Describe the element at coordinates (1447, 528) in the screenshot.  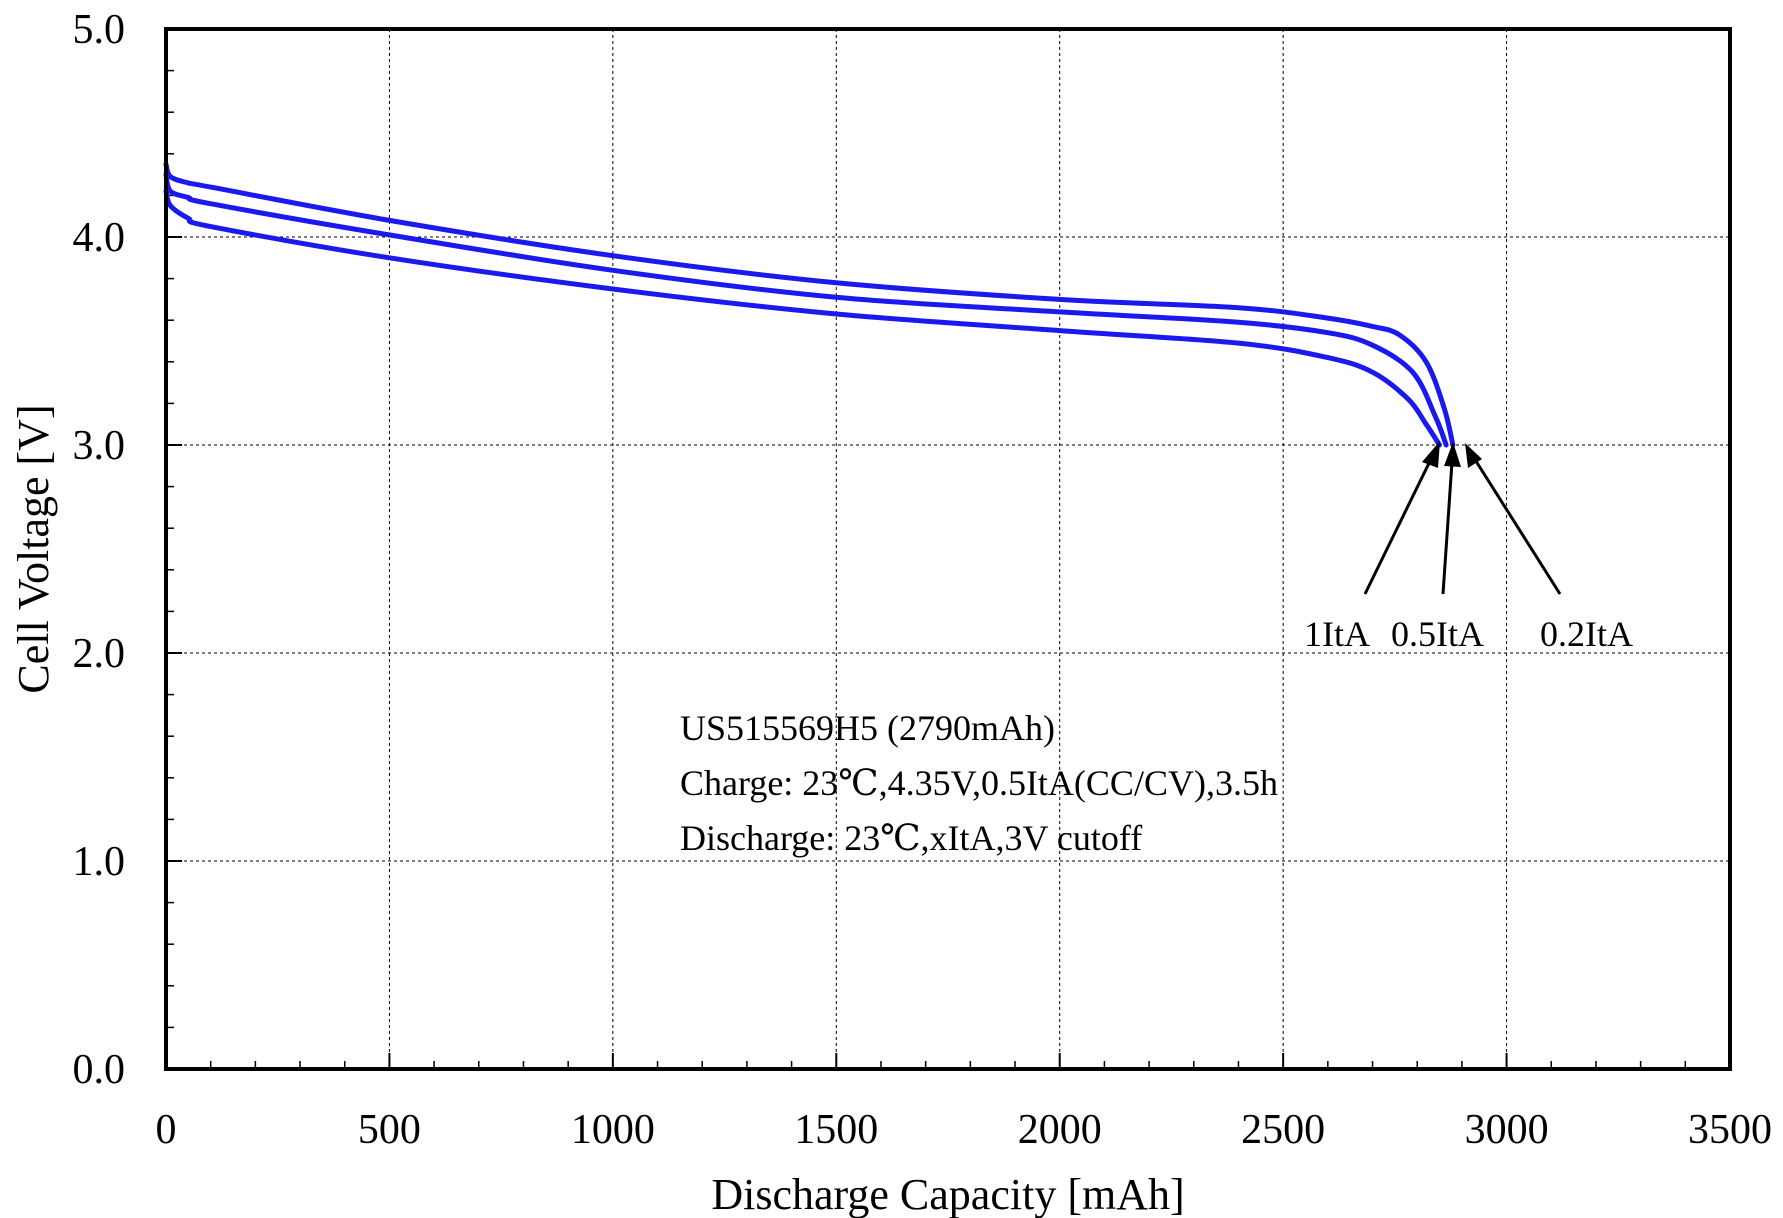
I see `arrow-05ita` at that location.